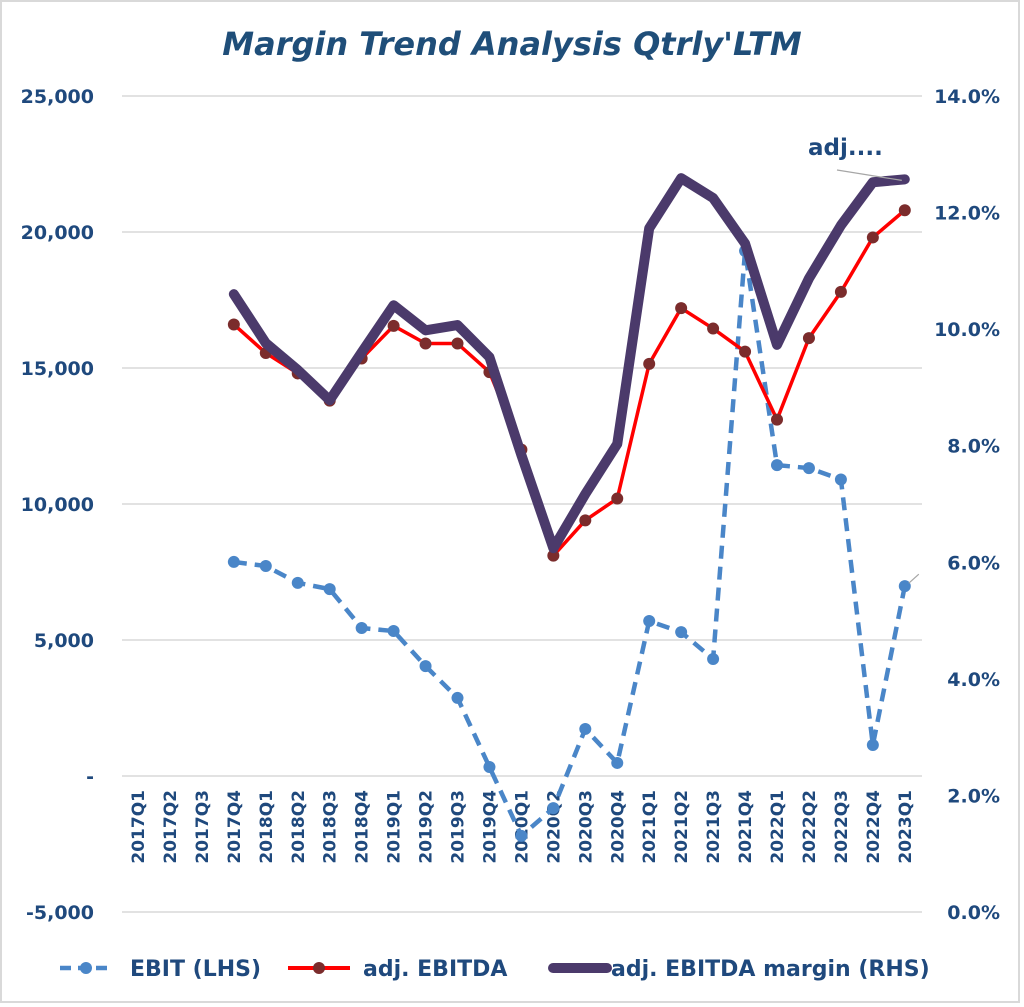  Describe the element at coordinates (973, 447) in the screenshot. I see `y2-tick-label: 8.0%` at that location.